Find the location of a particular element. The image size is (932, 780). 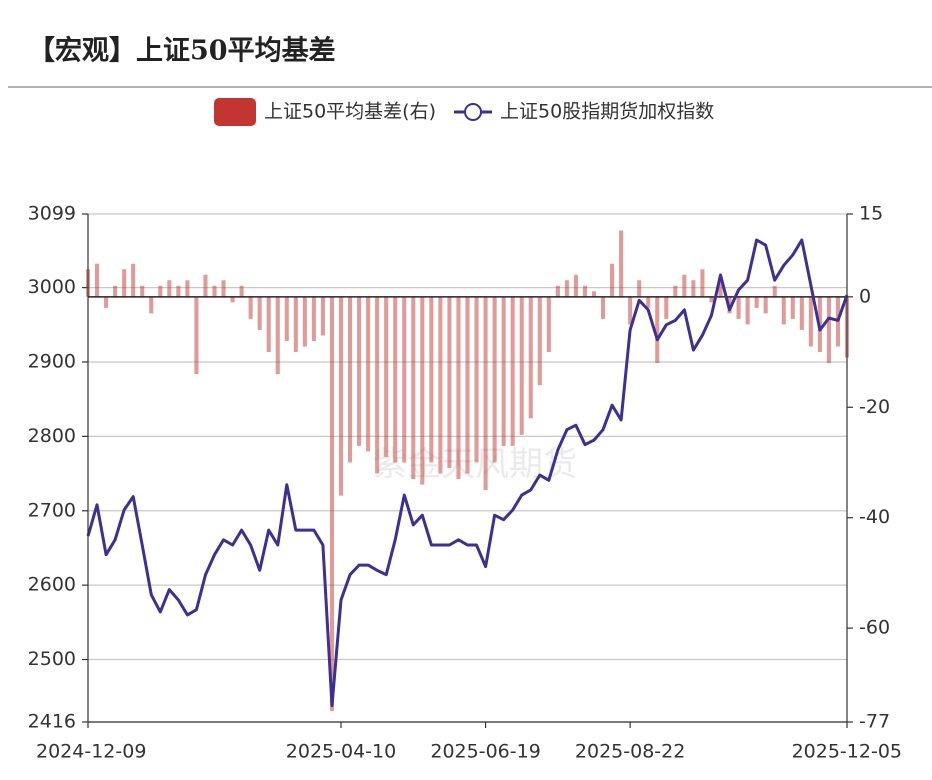

x-tick-label: 2025-04-10 is located at coordinates (341, 752).